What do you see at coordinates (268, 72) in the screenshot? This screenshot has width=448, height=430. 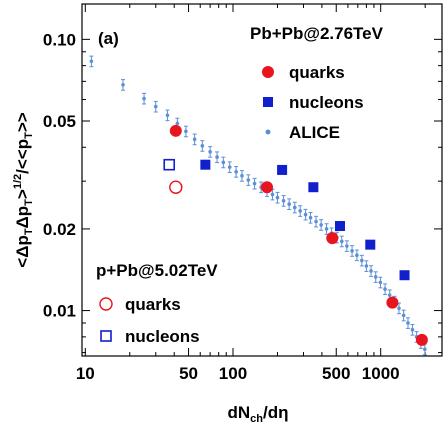 I see `legend-pbpb-quarks-marker` at bounding box center [268, 72].